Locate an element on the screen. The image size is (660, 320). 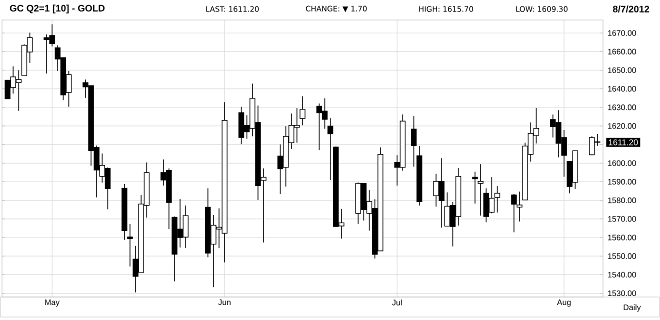
chart-title: GC Q2=1 [10] - GOLD is located at coordinates (57, 9).